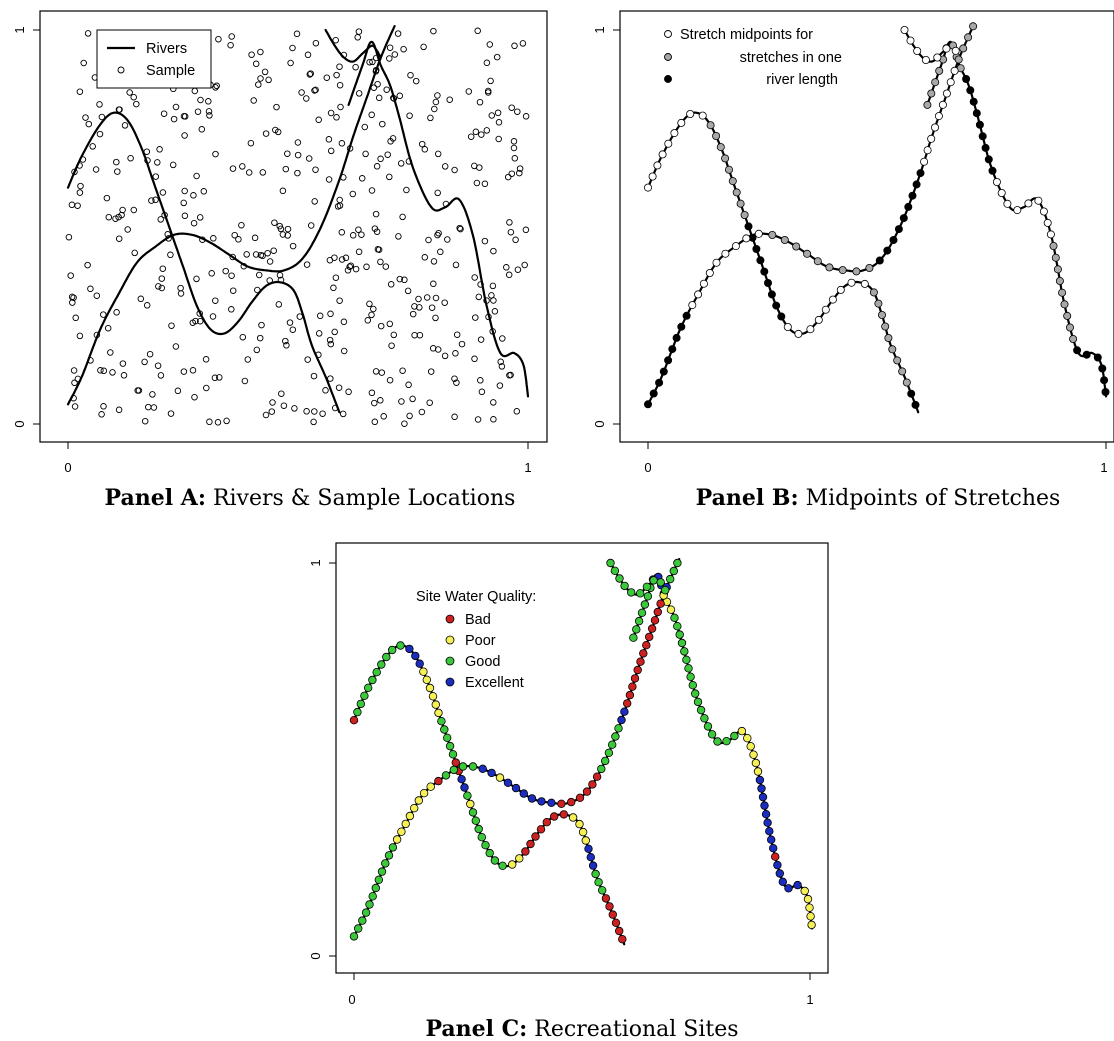 This screenshot has width=1114, height=1041. What do you see at coordinates (203, 262) in the screenshot?
I see `panel-a-river-1a` at bounding box center [203, 262].